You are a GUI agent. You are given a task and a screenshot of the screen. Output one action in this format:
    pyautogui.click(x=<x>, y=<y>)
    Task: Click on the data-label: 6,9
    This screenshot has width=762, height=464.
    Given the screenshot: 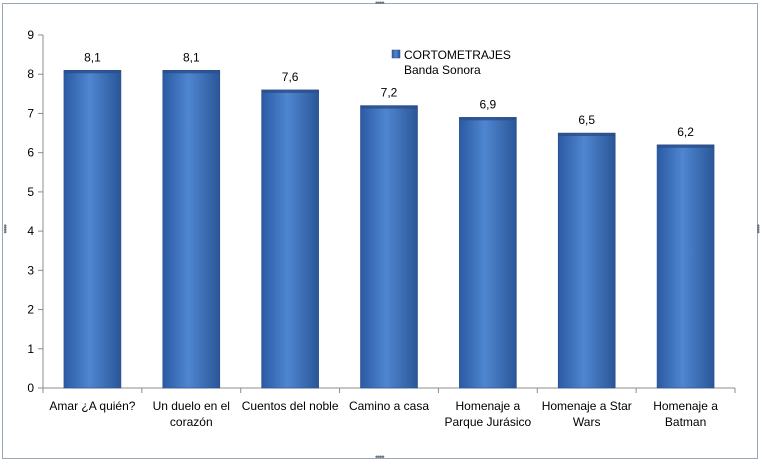 What is the action you would take?
    pyautogui.click(x=488, y=104)
    